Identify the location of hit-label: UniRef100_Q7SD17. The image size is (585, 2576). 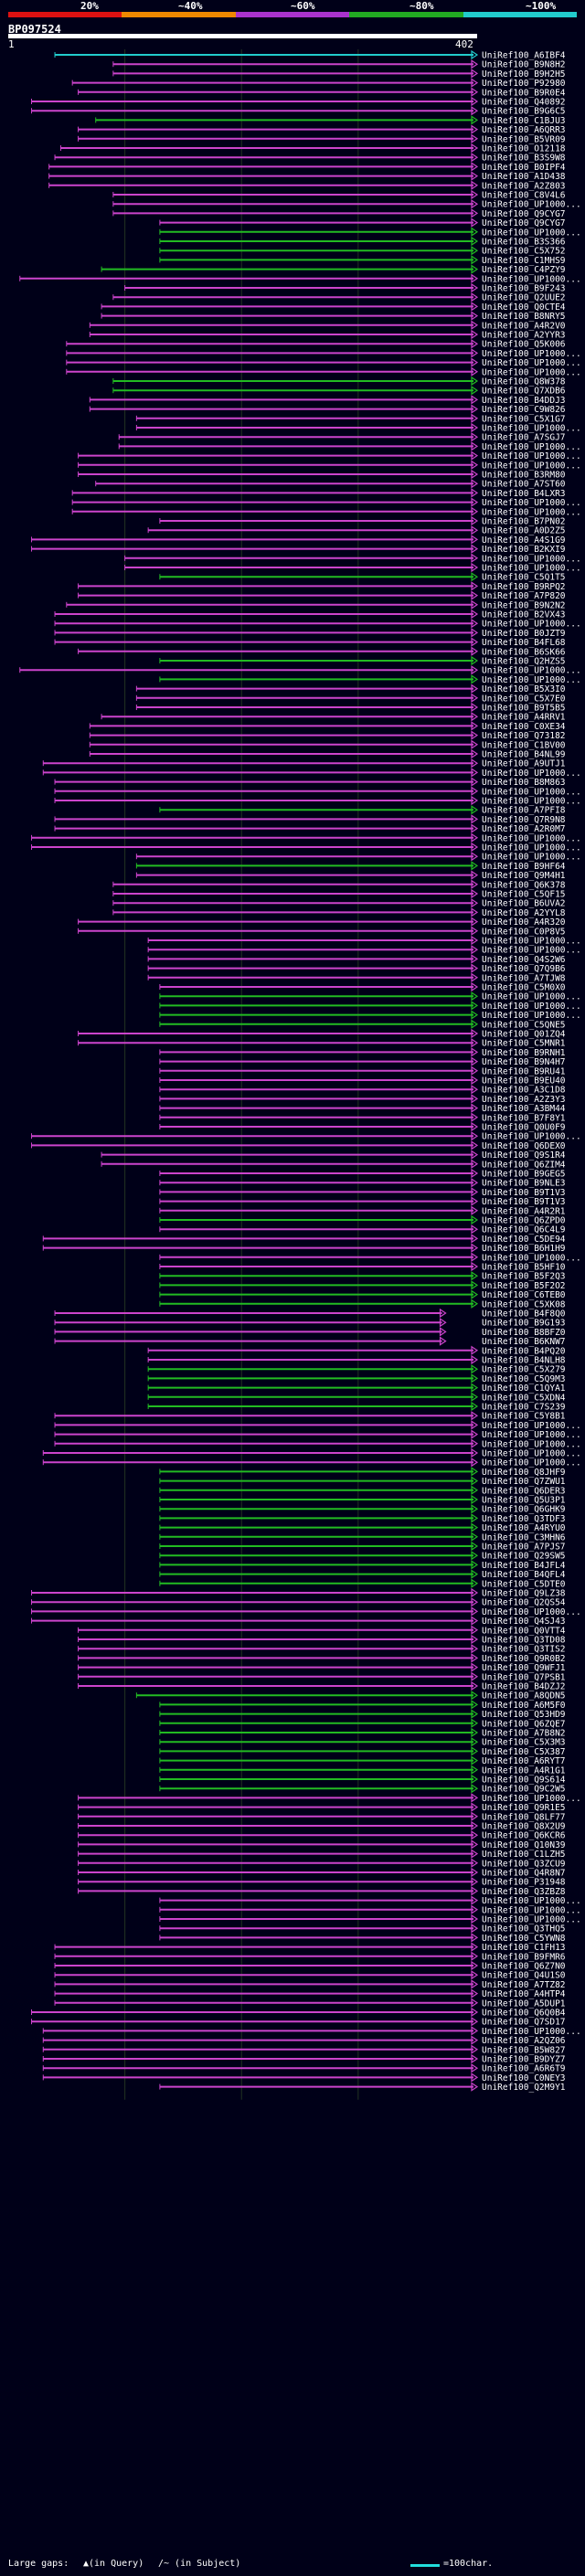
(524, 2023).